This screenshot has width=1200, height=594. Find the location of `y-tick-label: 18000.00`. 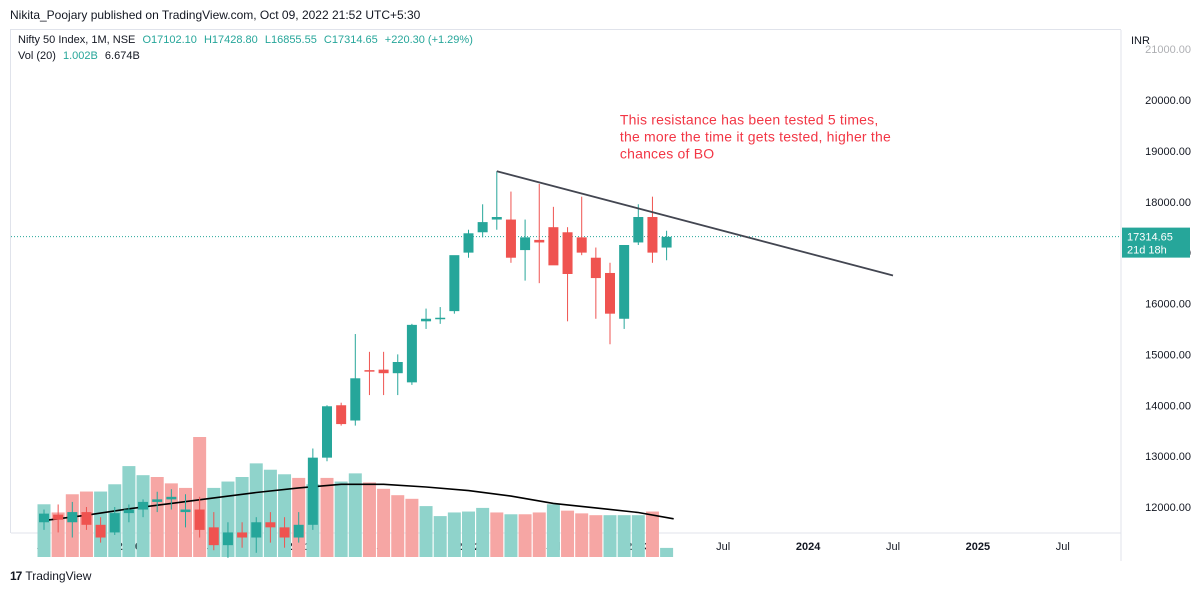

y-tick-label: 18000.00 is located at coordinates (1168, 203).